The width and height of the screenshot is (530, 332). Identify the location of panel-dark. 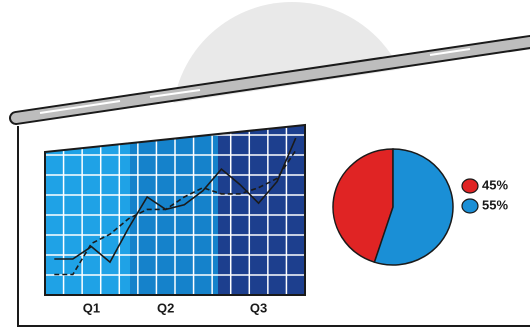
(261, 210).